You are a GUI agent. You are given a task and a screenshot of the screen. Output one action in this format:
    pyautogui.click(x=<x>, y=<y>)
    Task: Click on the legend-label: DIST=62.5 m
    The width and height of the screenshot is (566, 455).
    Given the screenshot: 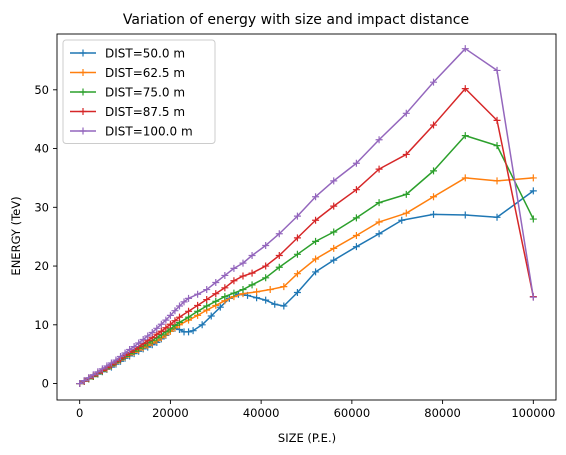 What is the action you would take?
    pyautogui.click(x=145, y=73)
    